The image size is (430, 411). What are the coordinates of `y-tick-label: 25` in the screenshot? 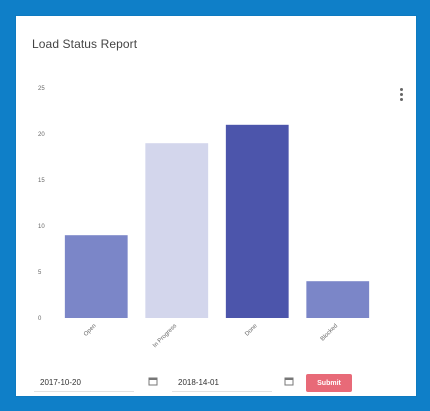 It's located at (41, 89).